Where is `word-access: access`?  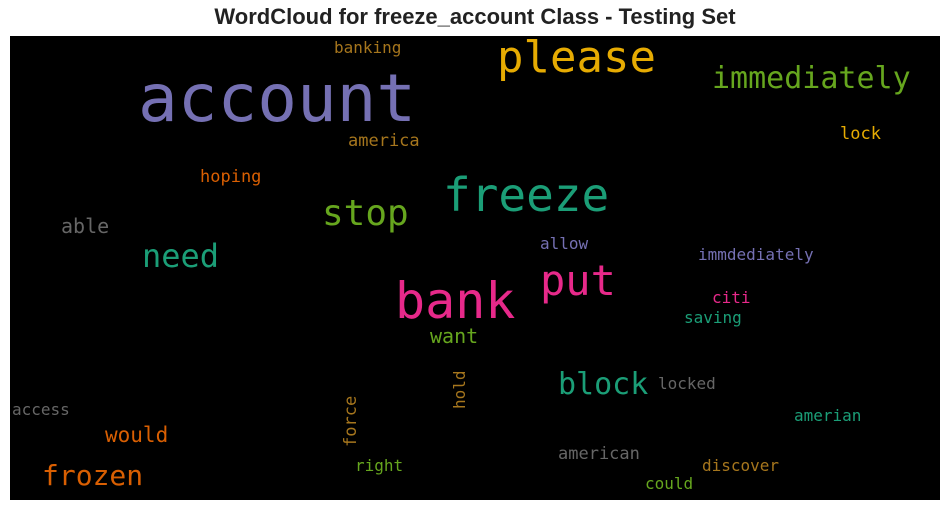 word-access: access is located at coordinates (41, 409).